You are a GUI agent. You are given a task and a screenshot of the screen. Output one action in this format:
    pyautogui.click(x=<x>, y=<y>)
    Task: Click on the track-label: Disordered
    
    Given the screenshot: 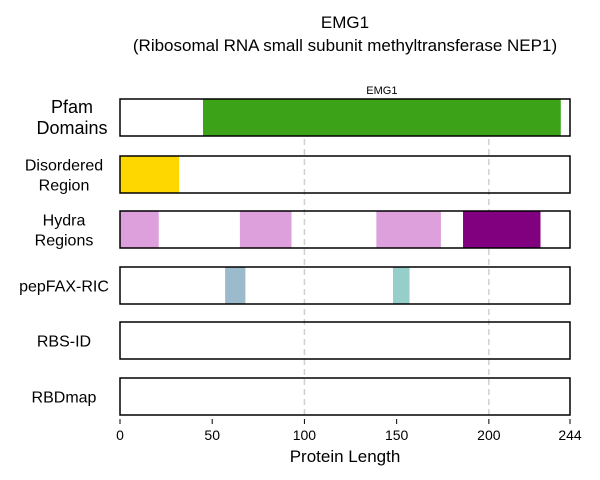 What is the action you would take?
    pyautogui.click(x=64, y=166)
    